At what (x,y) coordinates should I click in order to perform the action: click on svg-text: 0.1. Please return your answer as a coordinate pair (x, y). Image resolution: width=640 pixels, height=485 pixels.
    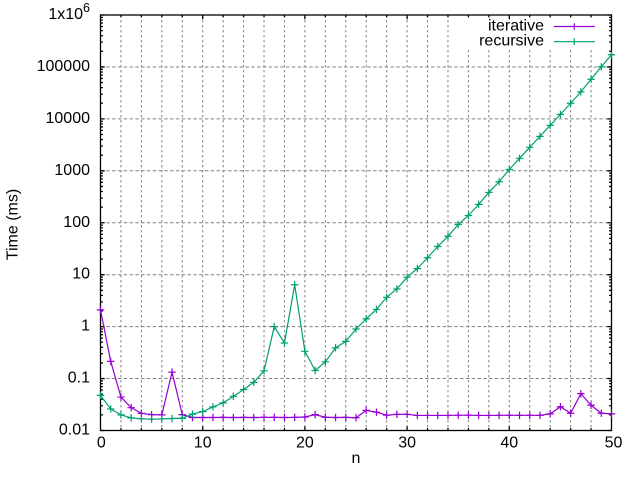
    Looking at the image, I should click on (79, 378).